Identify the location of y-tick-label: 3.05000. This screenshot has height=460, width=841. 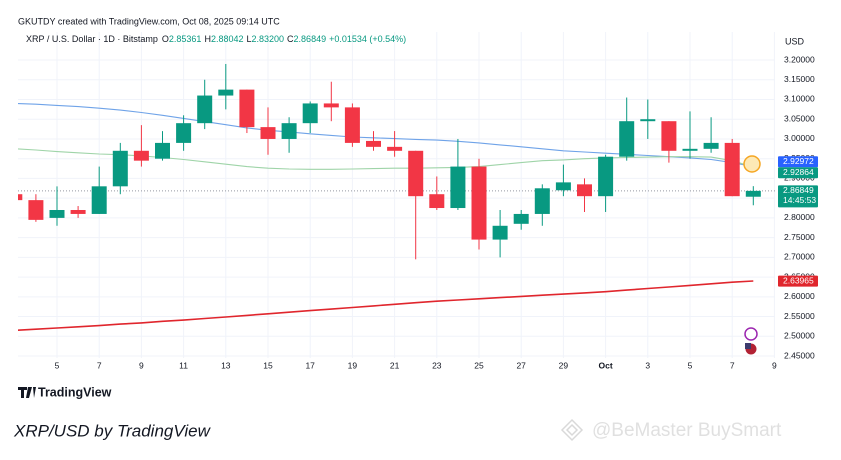
(799, 118).